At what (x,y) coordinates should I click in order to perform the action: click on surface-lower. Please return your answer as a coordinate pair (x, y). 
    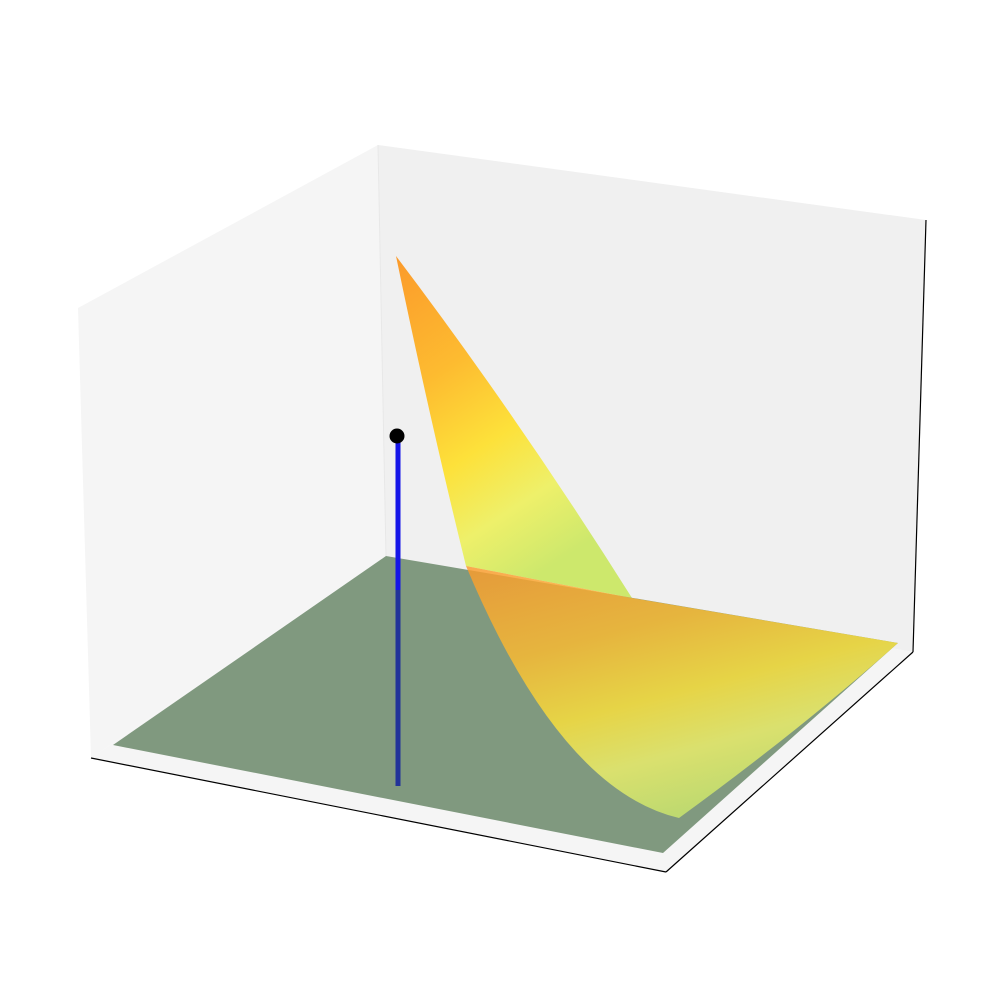
    Looking at the image, I should click on (682, 692).